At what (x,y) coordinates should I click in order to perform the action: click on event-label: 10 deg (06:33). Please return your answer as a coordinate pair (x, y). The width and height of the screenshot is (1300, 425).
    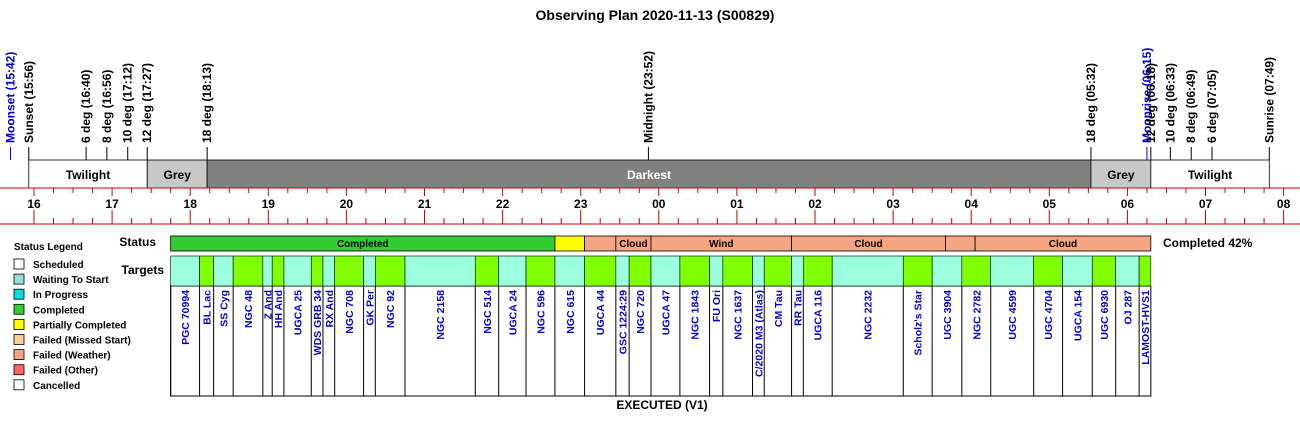
    Looking at the image, I should click on (1170, 103).